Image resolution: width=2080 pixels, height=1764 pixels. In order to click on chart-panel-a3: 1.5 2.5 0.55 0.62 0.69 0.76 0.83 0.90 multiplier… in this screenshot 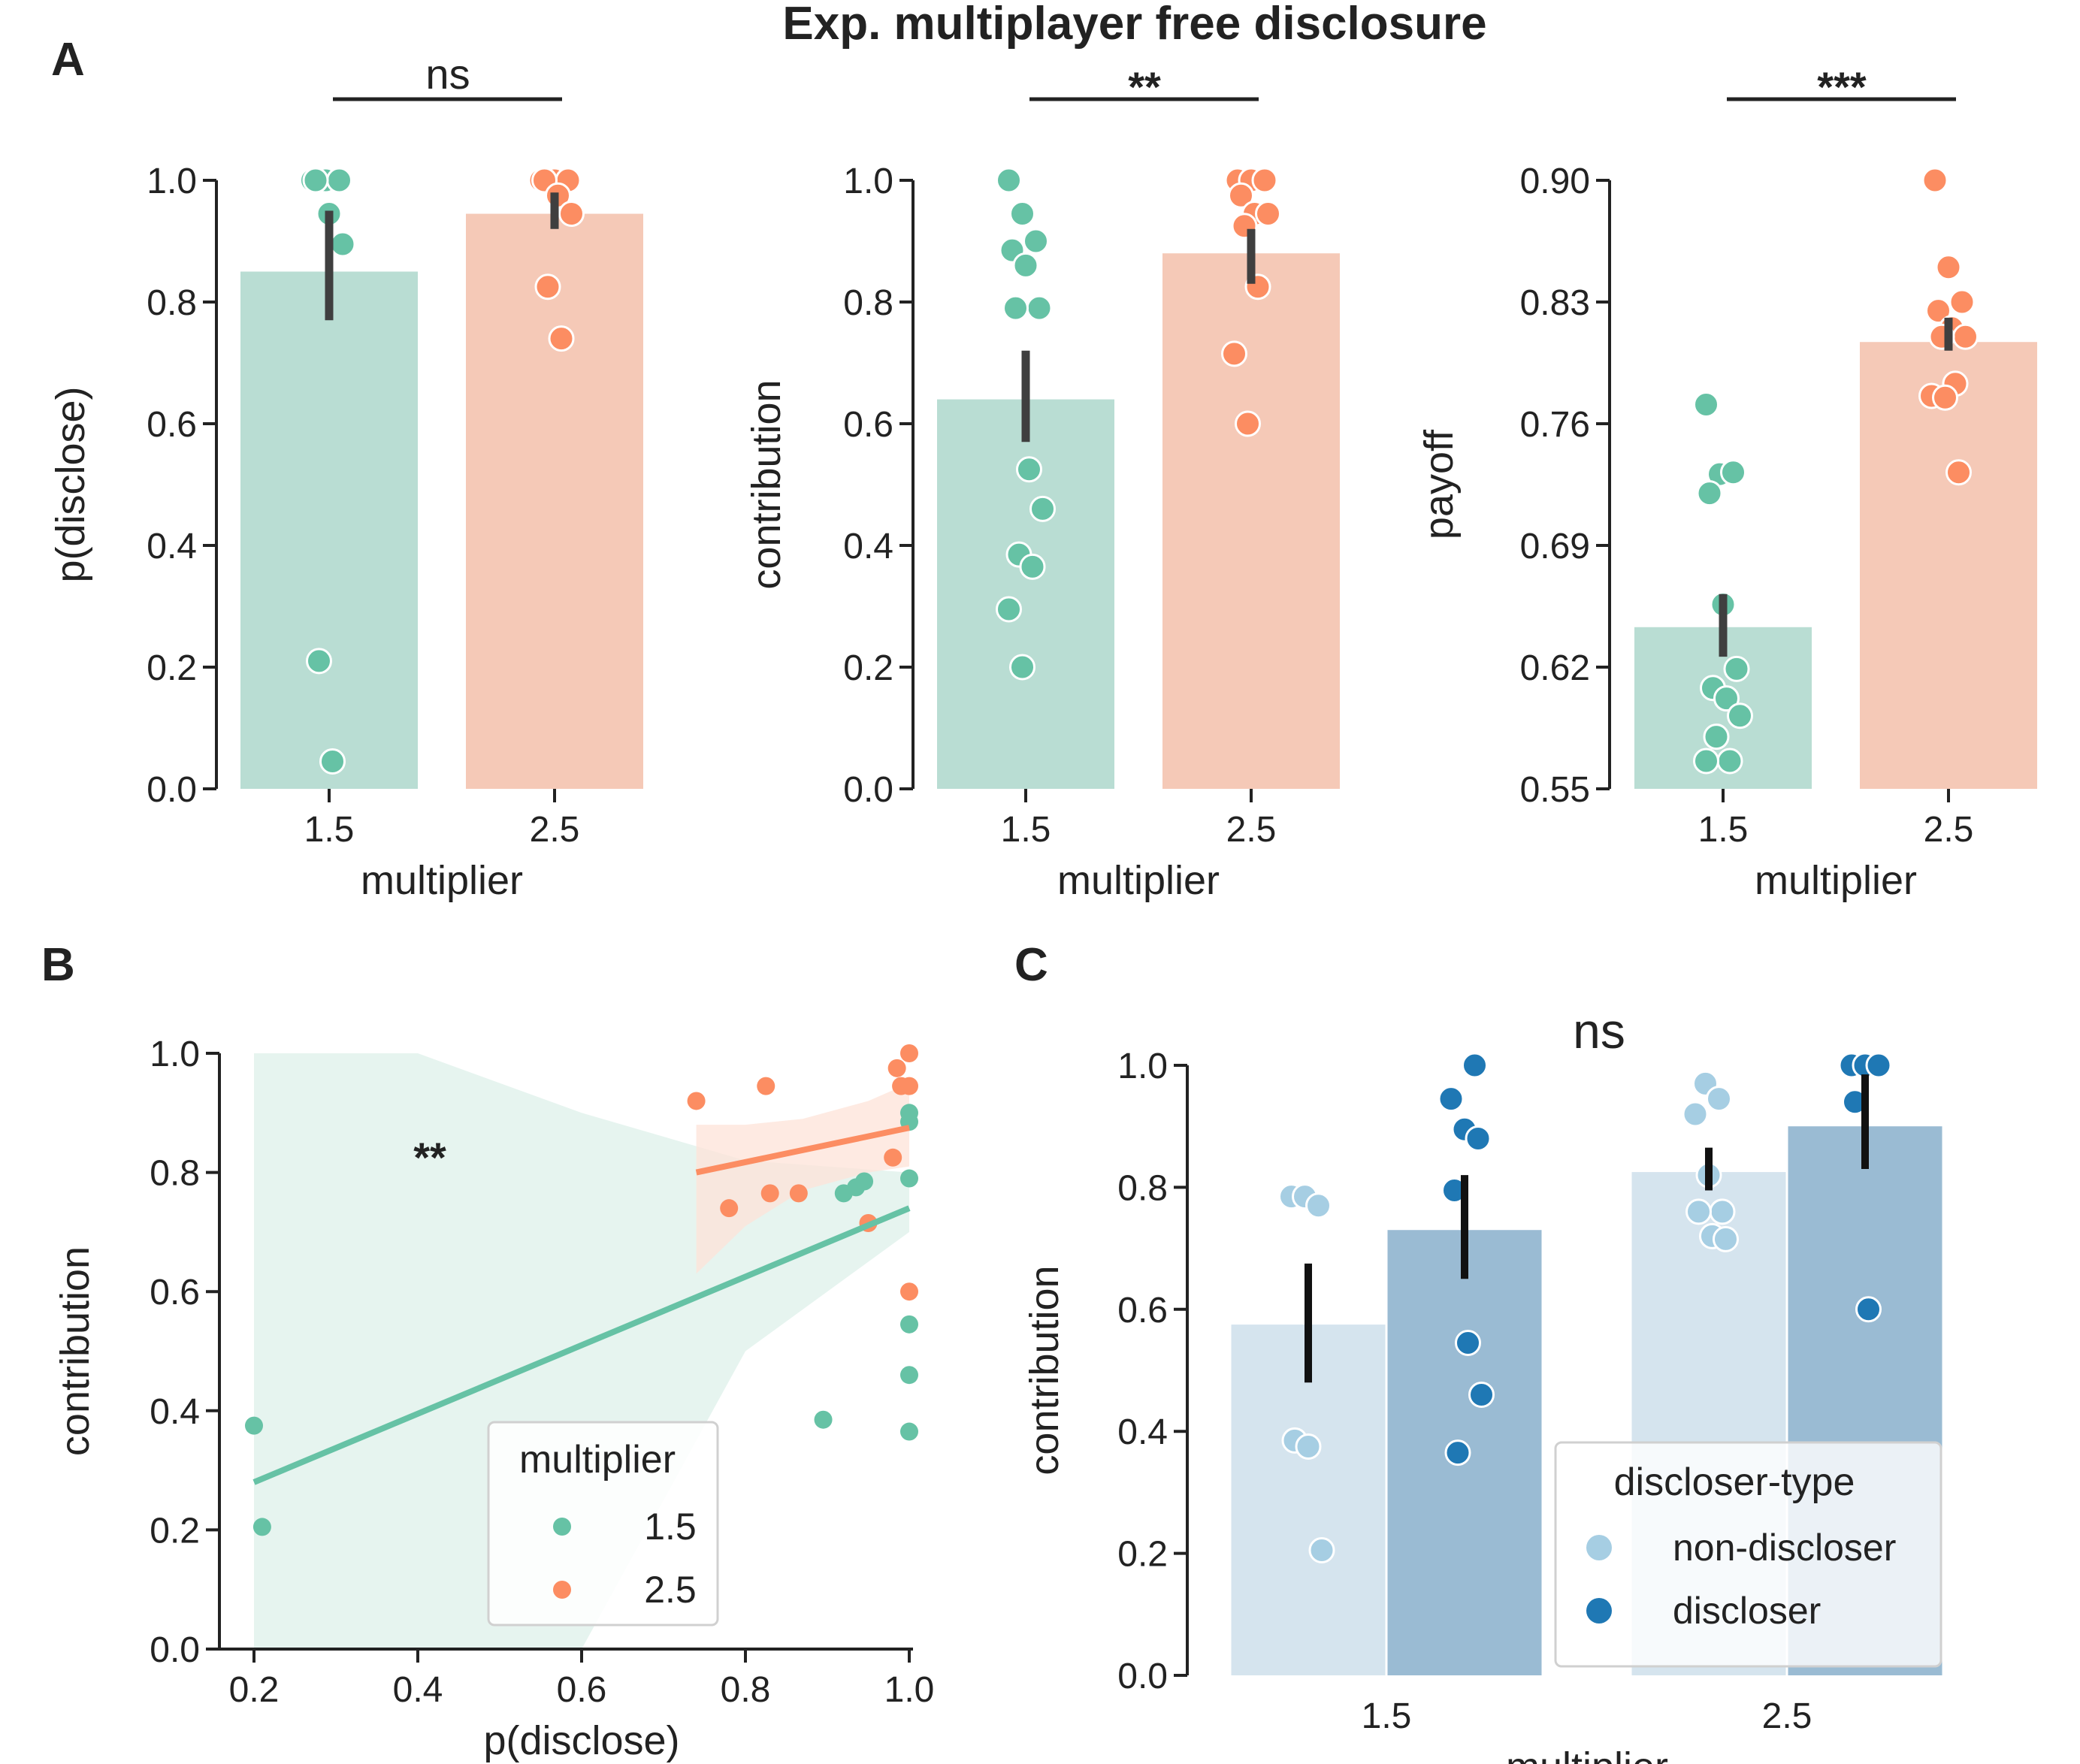, I will do `click(1726, 483)`.